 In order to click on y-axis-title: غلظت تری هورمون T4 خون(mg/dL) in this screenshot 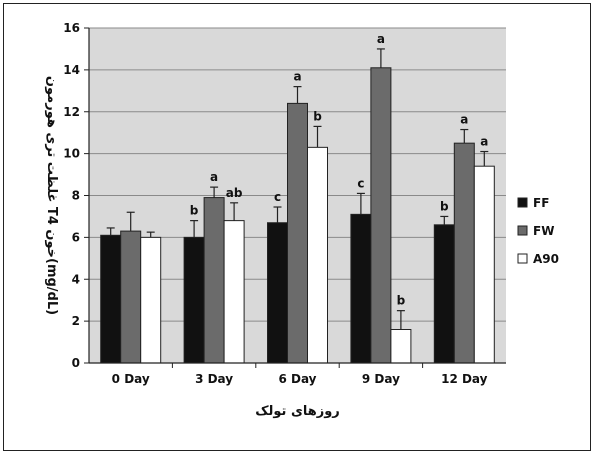, I will do `click(51, 195)`.